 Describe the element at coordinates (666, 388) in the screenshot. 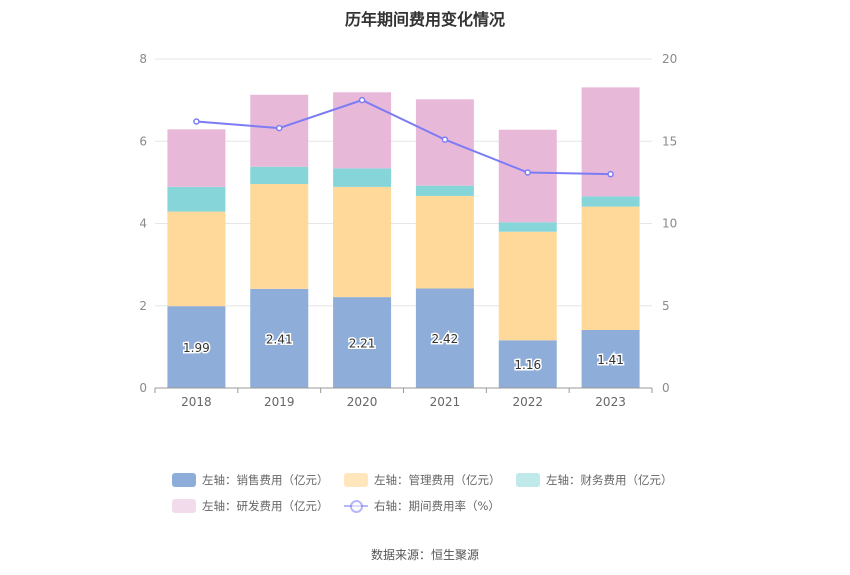

I see `y-right-tick-label: 0` at that location.